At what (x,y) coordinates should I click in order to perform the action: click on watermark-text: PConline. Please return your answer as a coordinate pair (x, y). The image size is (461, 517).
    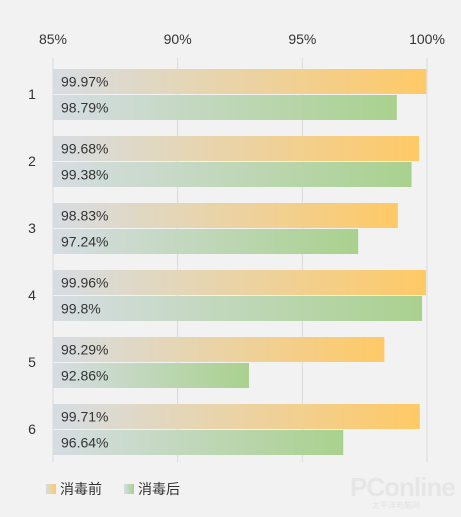
    Looking at the image, I should click on (402, 487).